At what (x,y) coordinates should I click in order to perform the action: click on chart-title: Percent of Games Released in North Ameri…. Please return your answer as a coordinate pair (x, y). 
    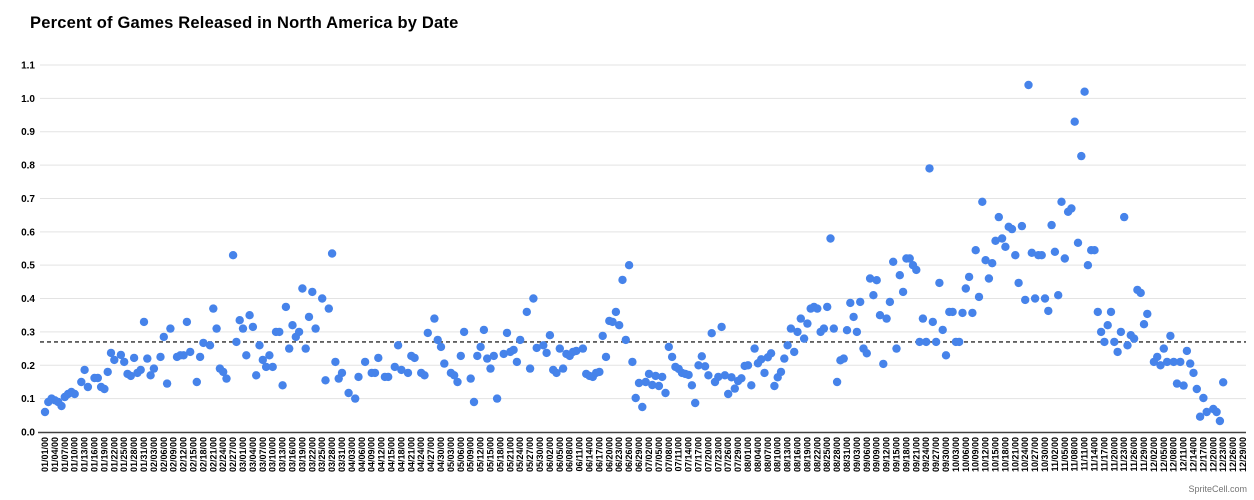
    Looking at the image, I should click on (244, 23).